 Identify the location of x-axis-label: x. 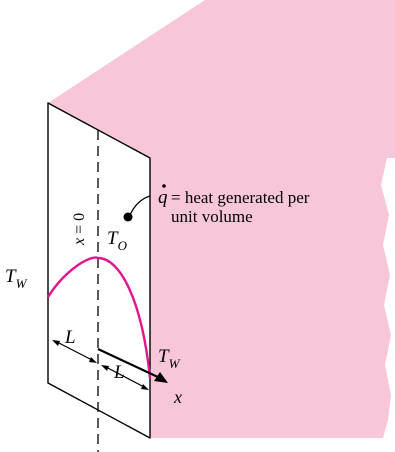
(177, 397).